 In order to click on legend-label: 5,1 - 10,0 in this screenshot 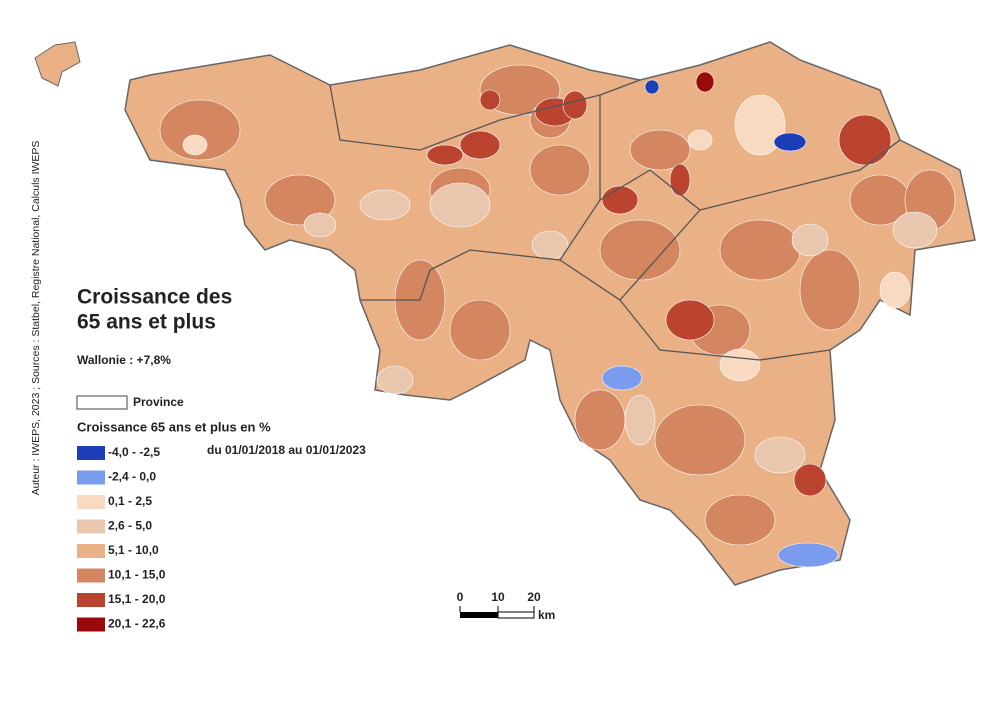, I will do `click(133, 550)`.